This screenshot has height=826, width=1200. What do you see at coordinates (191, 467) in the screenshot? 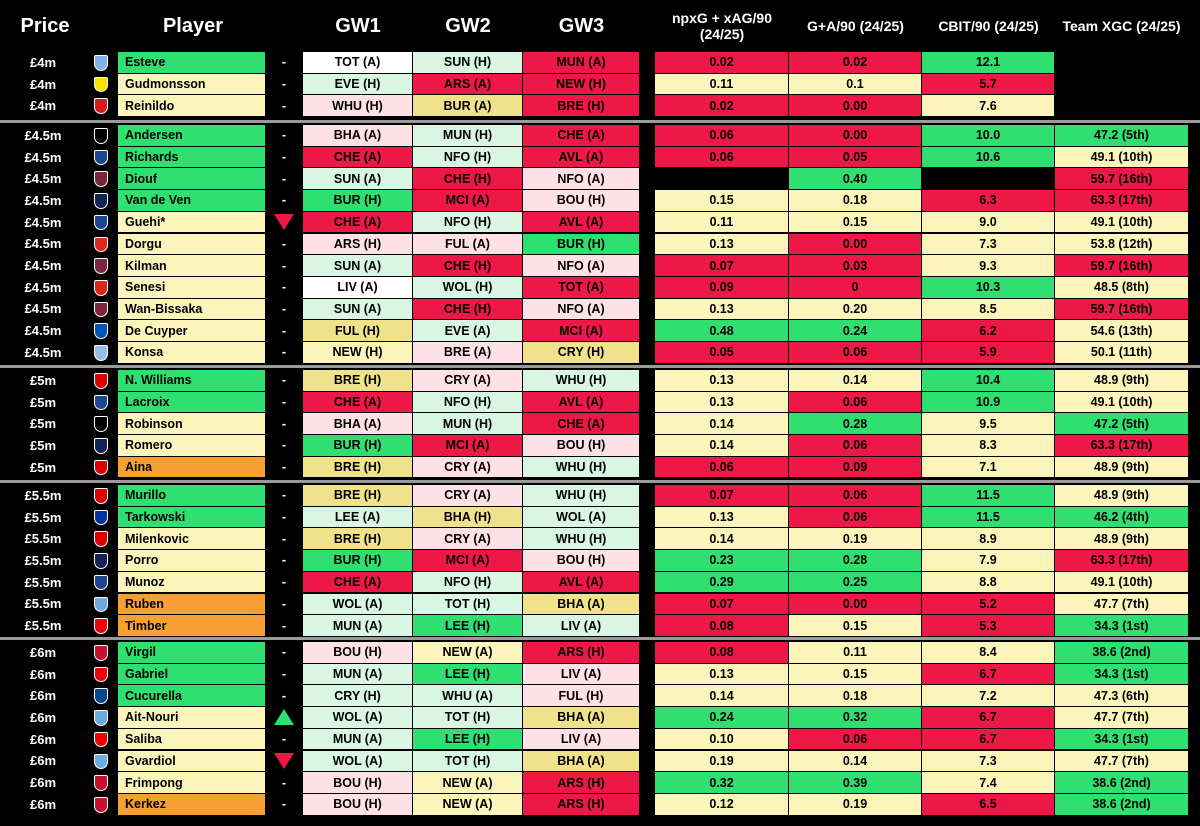
I see `player: Aina` at bounding box center [191, 467].